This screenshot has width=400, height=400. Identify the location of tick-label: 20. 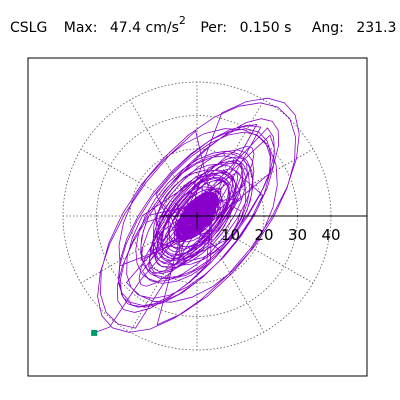
(263, 235).